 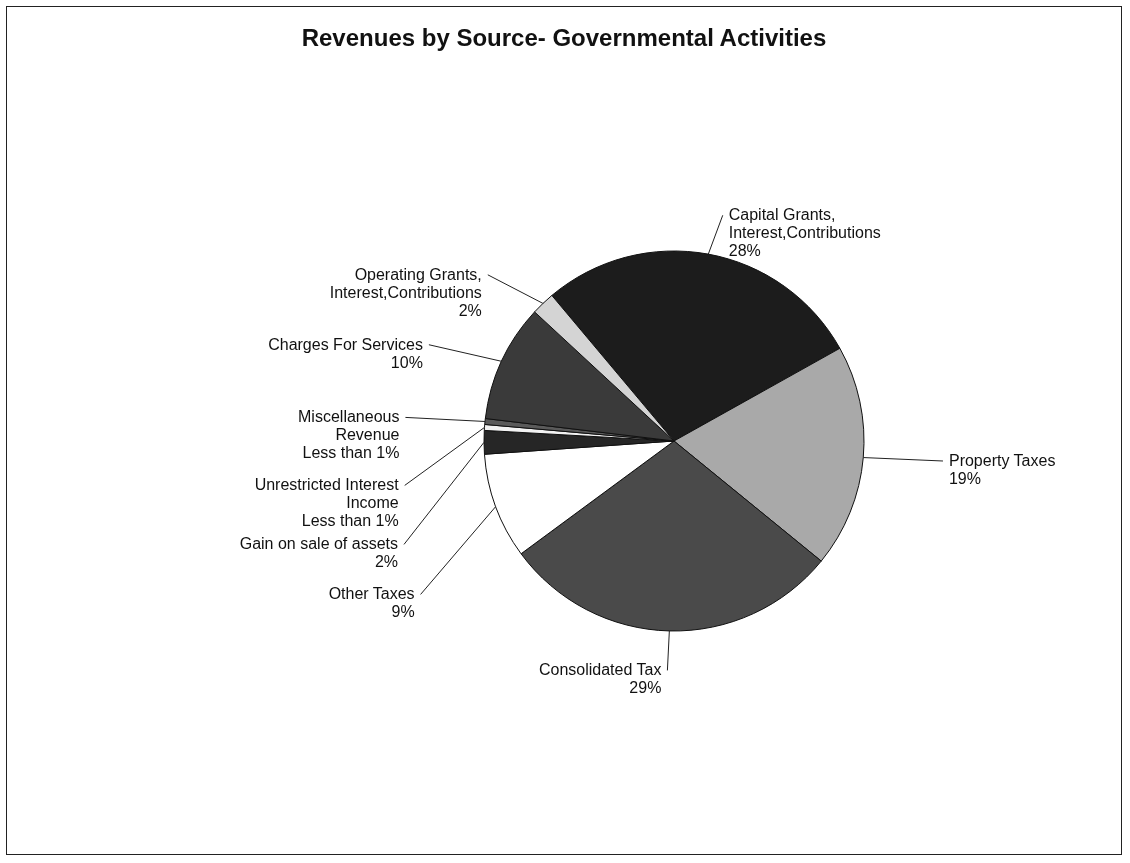 I want to click on slice-label: Unrestricted Interest Income, so click(x=327, y=494).